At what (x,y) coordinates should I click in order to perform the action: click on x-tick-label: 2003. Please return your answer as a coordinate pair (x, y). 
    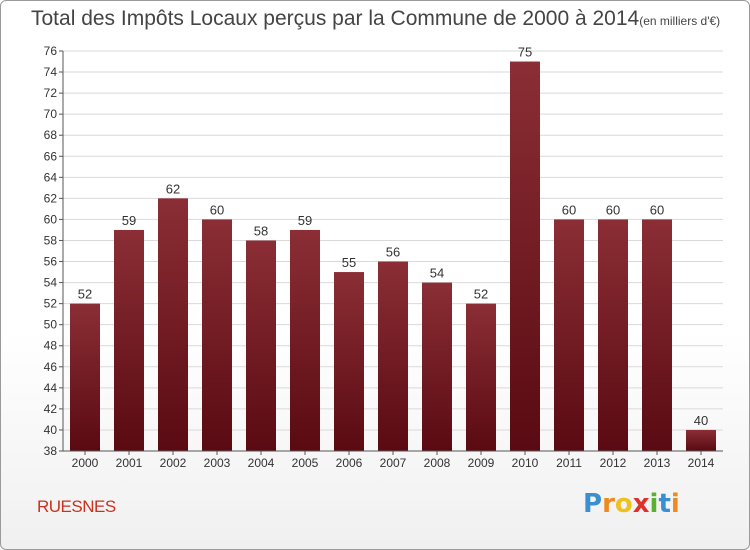
    Looking at the image, I should click on (217, 463).